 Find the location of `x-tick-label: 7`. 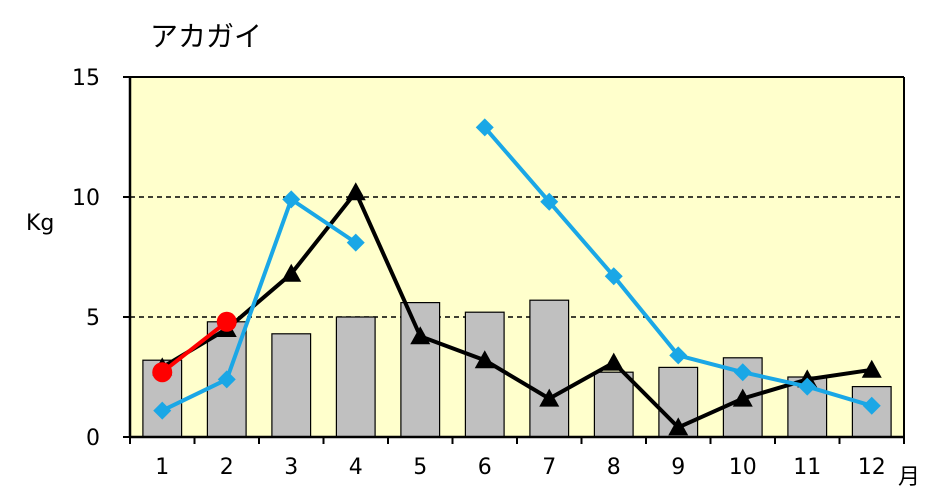

x-tick-label: 7 is located at coordinates (549, 467).